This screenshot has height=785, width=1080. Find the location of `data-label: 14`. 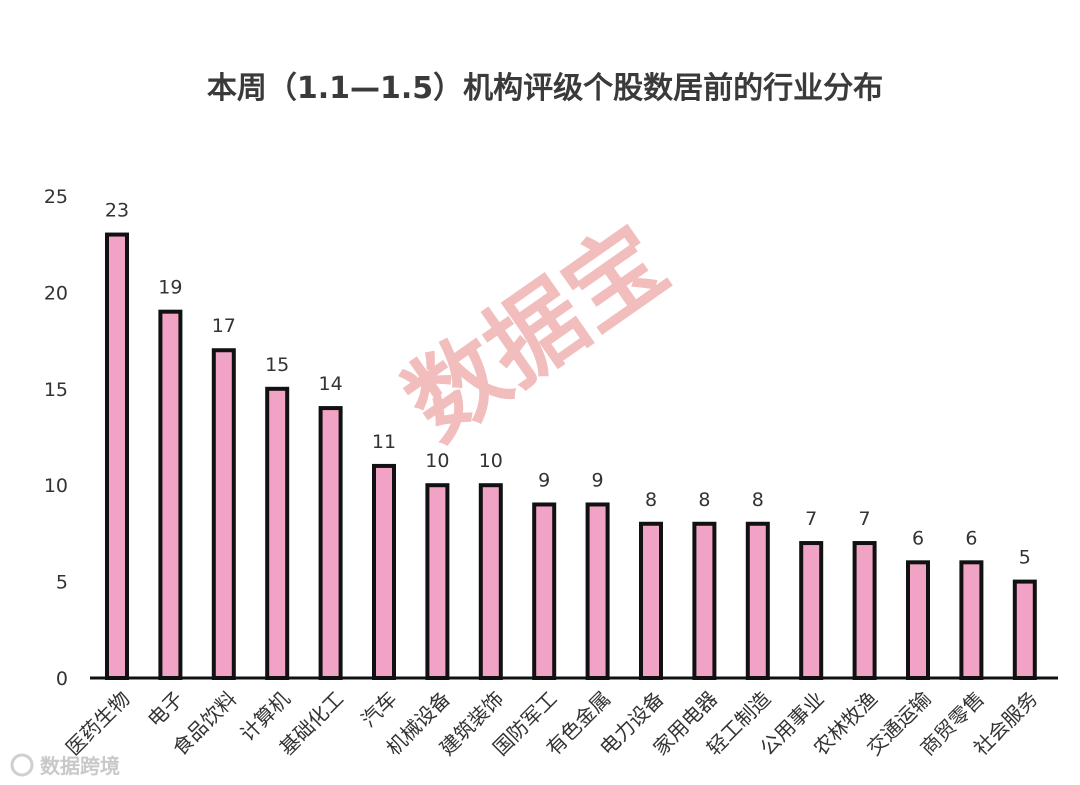

data-label: 14 is located at coordinates (331, 384).